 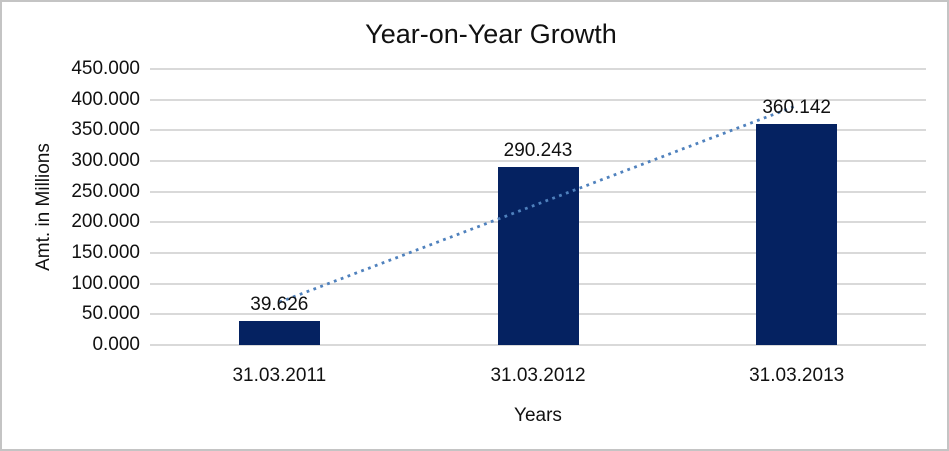 I want to click on y-tick-label: 100.000, so click(x=105, y=283).